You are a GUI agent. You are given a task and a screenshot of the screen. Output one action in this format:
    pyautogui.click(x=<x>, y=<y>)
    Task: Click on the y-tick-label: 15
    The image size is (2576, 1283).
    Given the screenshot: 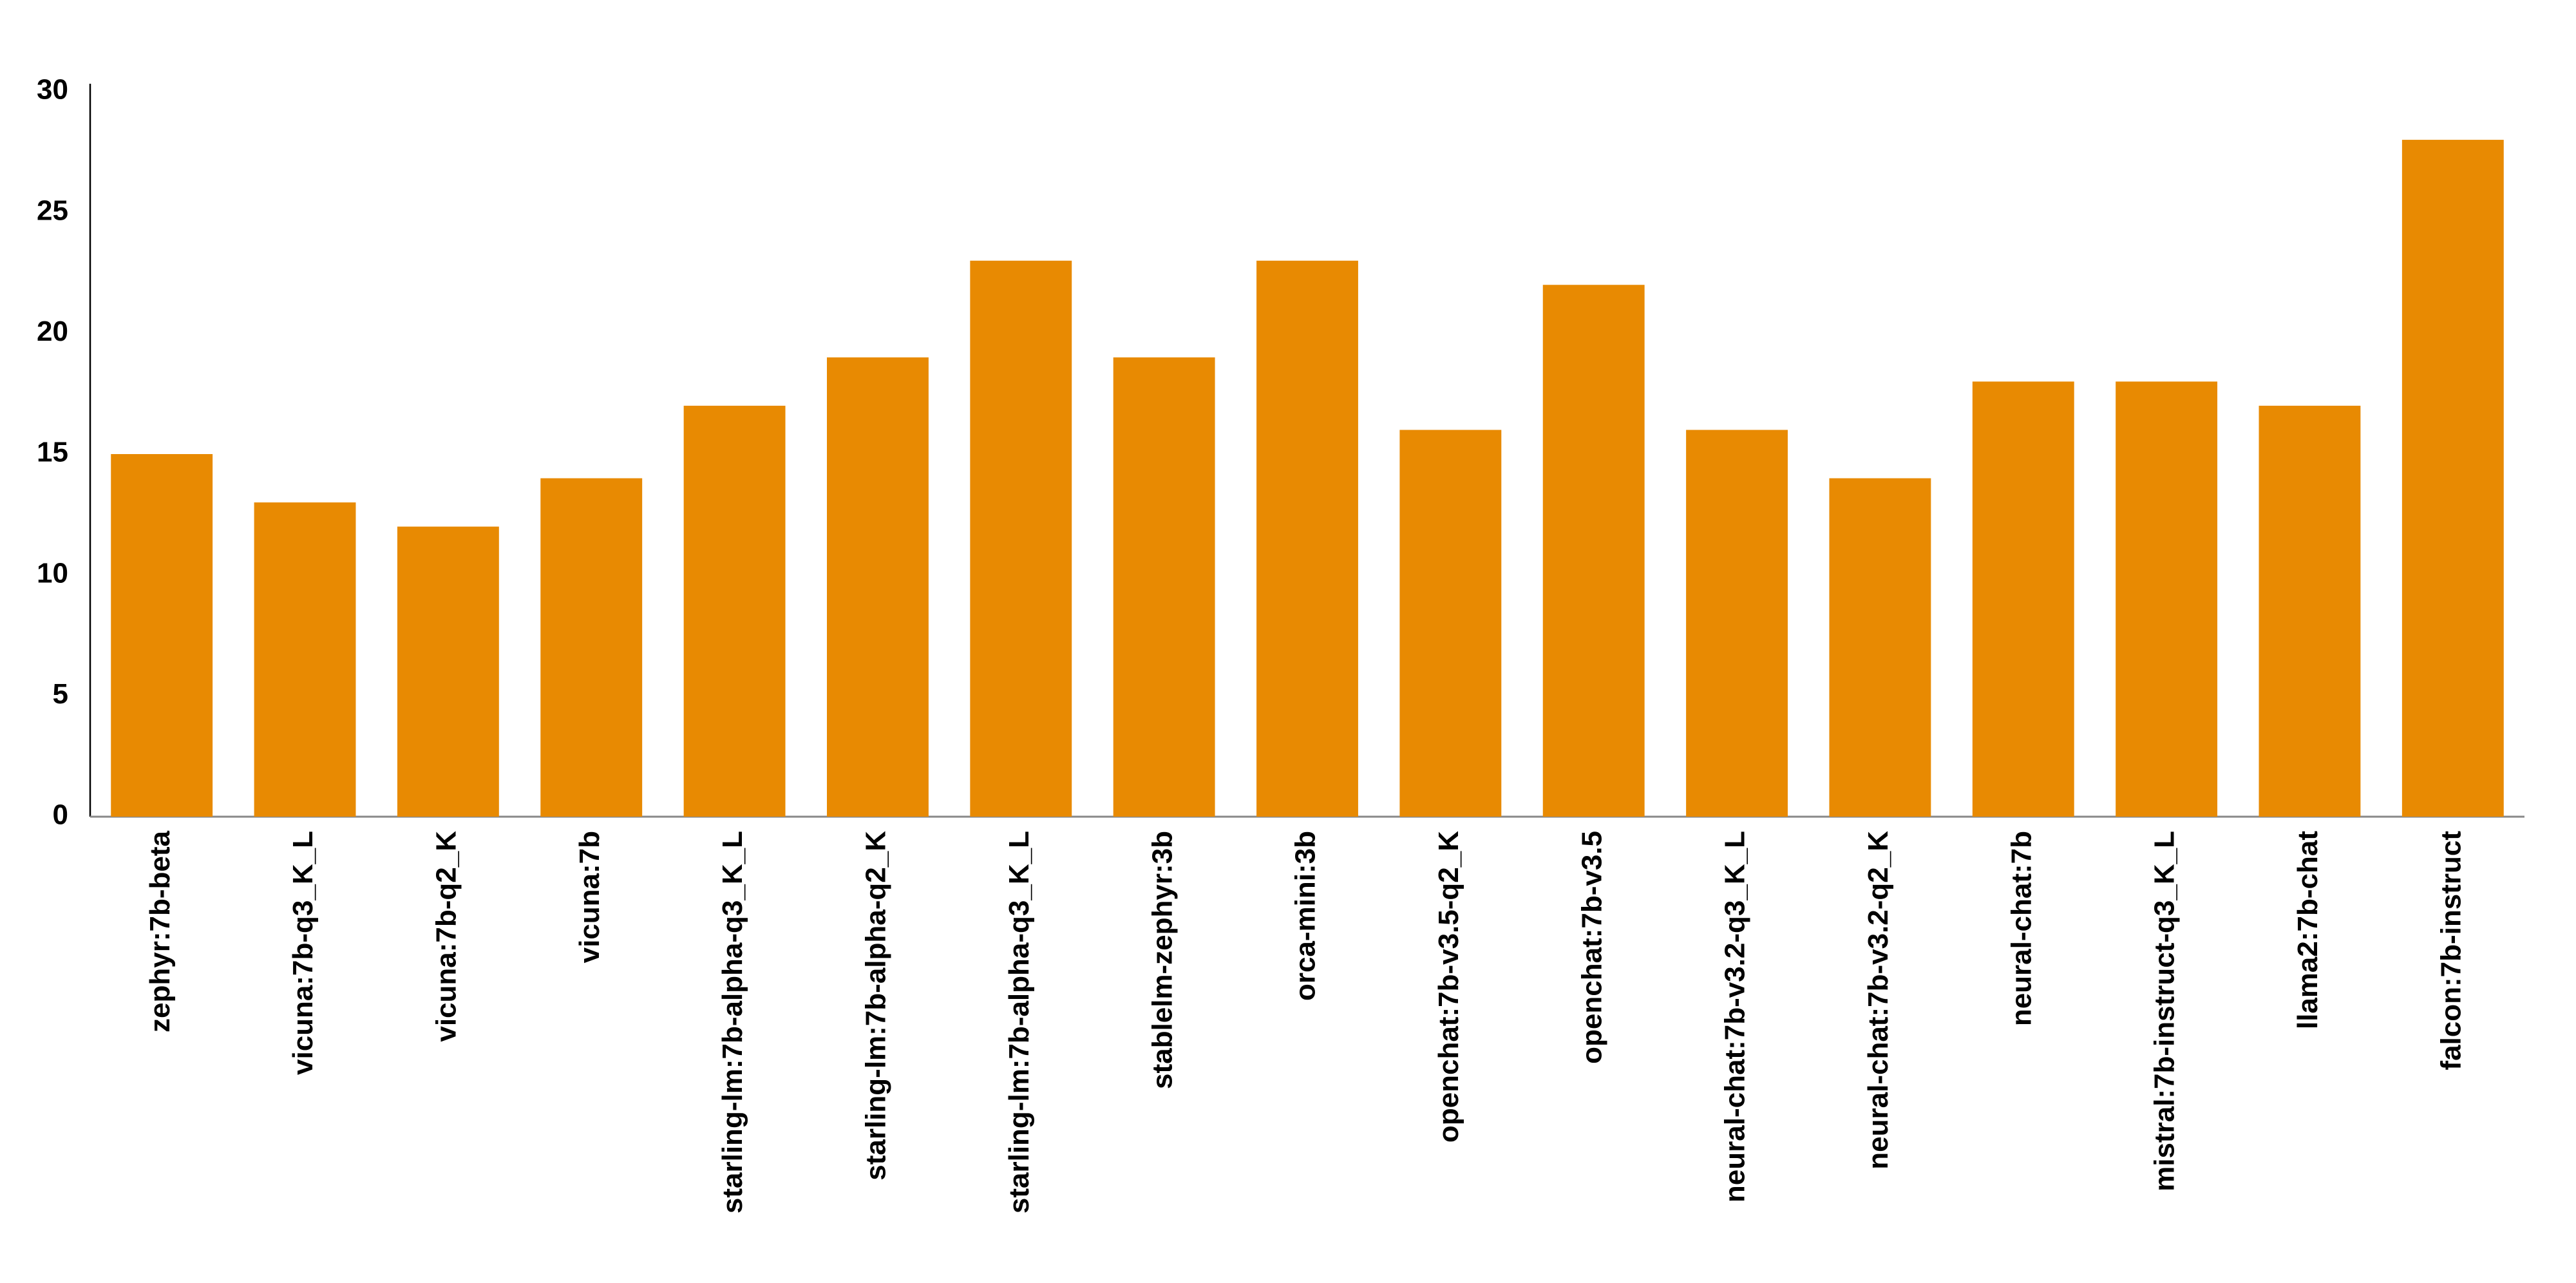 What is the action you would take?
    pyautogui.click(x=52, y=453)
    